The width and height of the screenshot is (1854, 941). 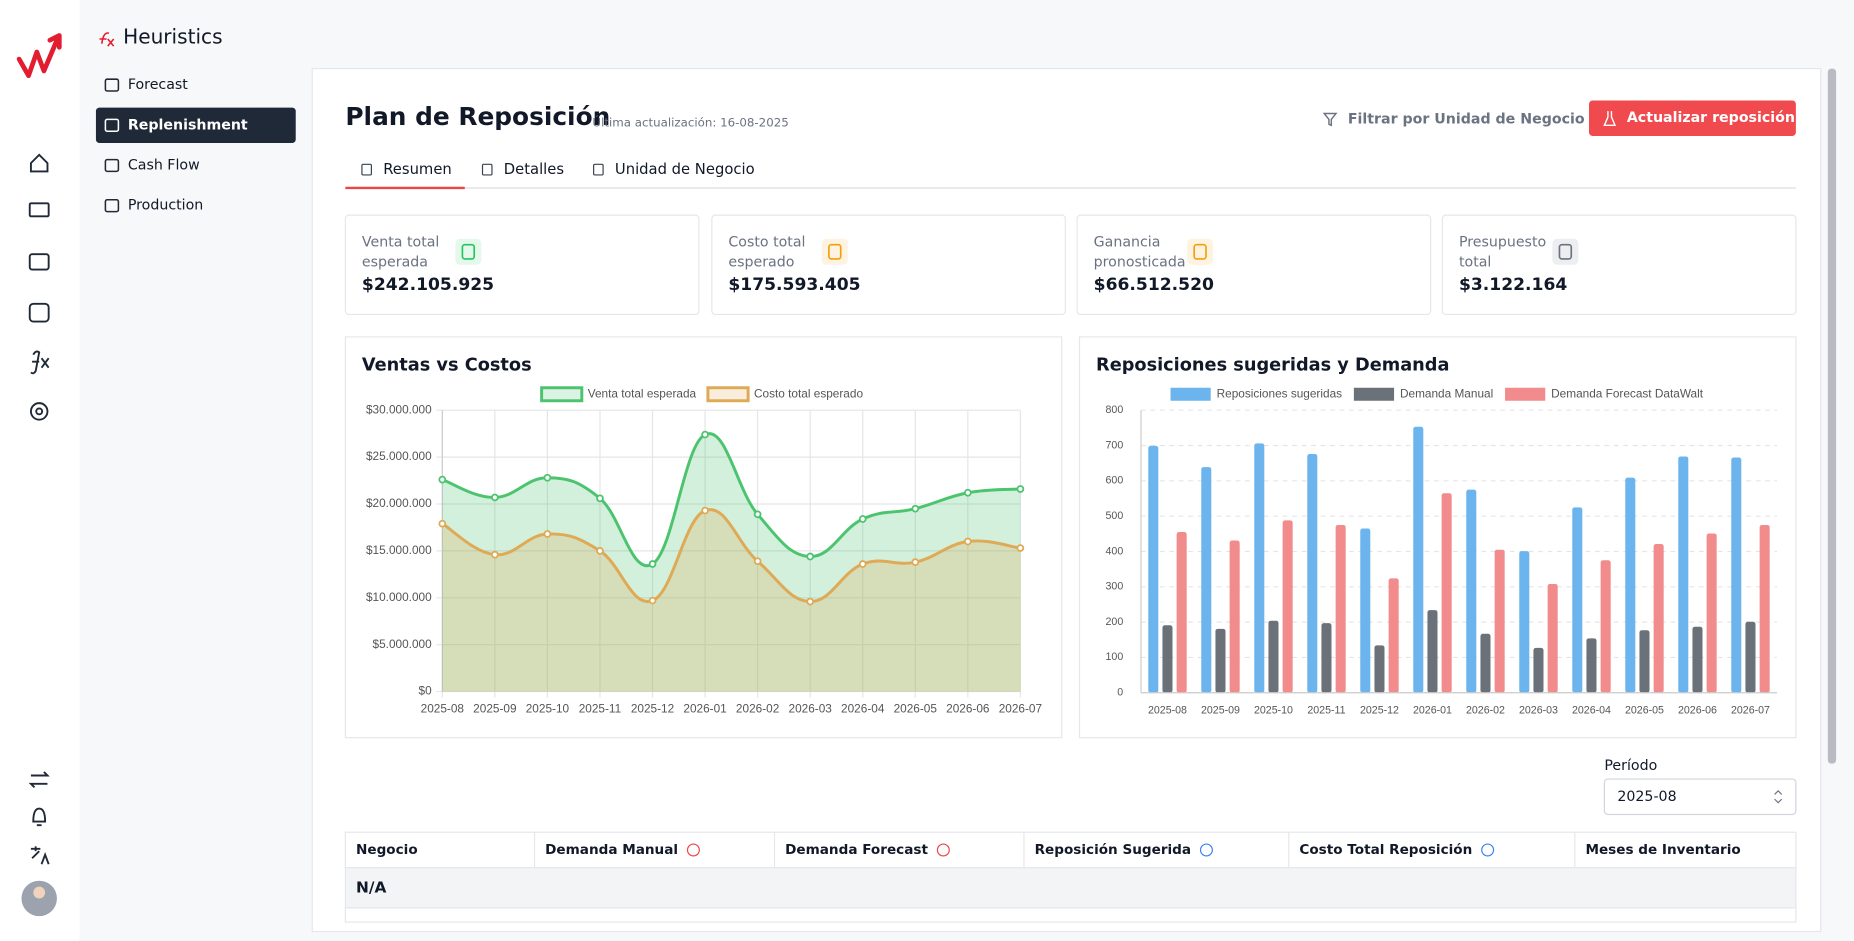 I want to click on kpi-label: Presupuesto, so click(x=1502, y=242).